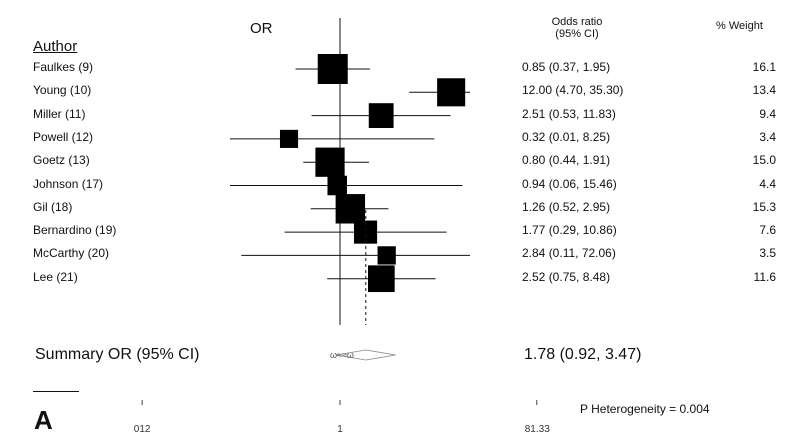  I want to click on study-or-ci-label: 2.84 (0.11, 72.06), so click(569, 253).